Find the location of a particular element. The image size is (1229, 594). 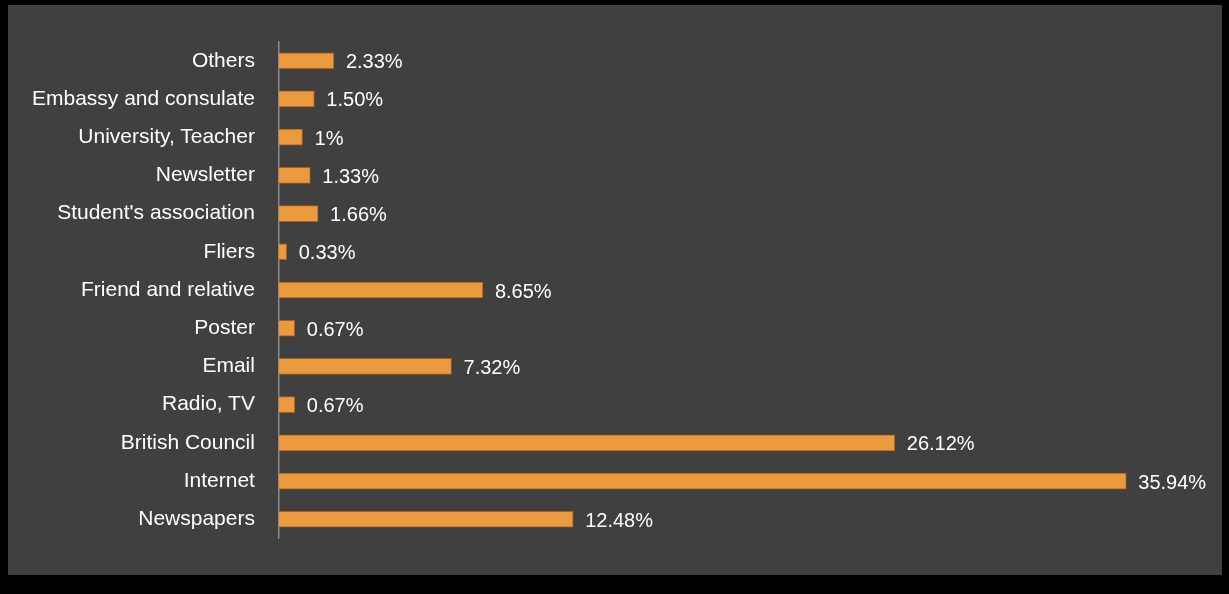

data-label: 1.66% is located at coordinates (359, 214).